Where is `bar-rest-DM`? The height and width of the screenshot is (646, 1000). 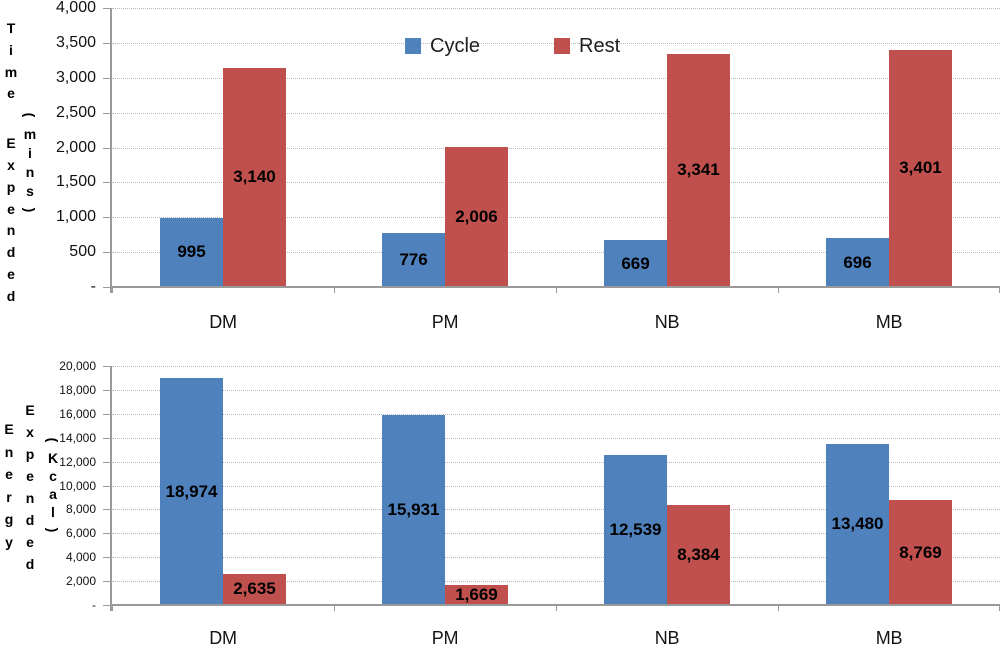
bar-rest-DM is located at coordinates (254, 177).